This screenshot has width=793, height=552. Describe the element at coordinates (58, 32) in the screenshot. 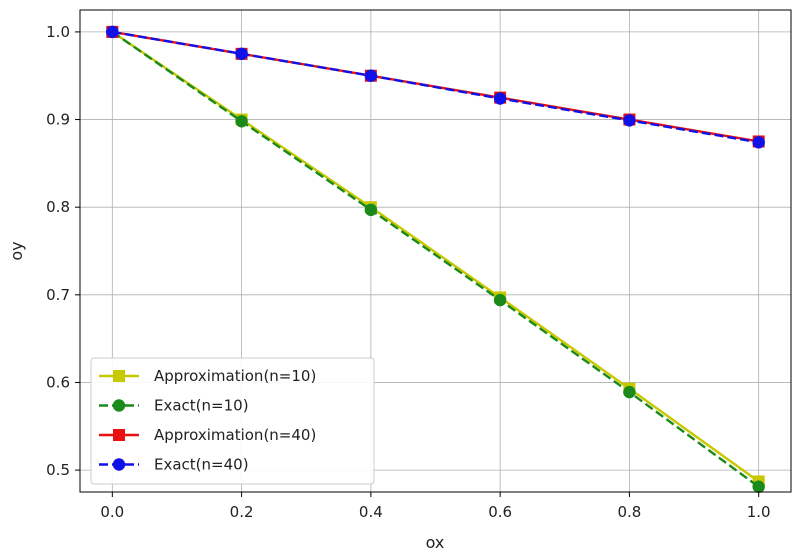

I see `y-tick-label: 1.0` at that location.